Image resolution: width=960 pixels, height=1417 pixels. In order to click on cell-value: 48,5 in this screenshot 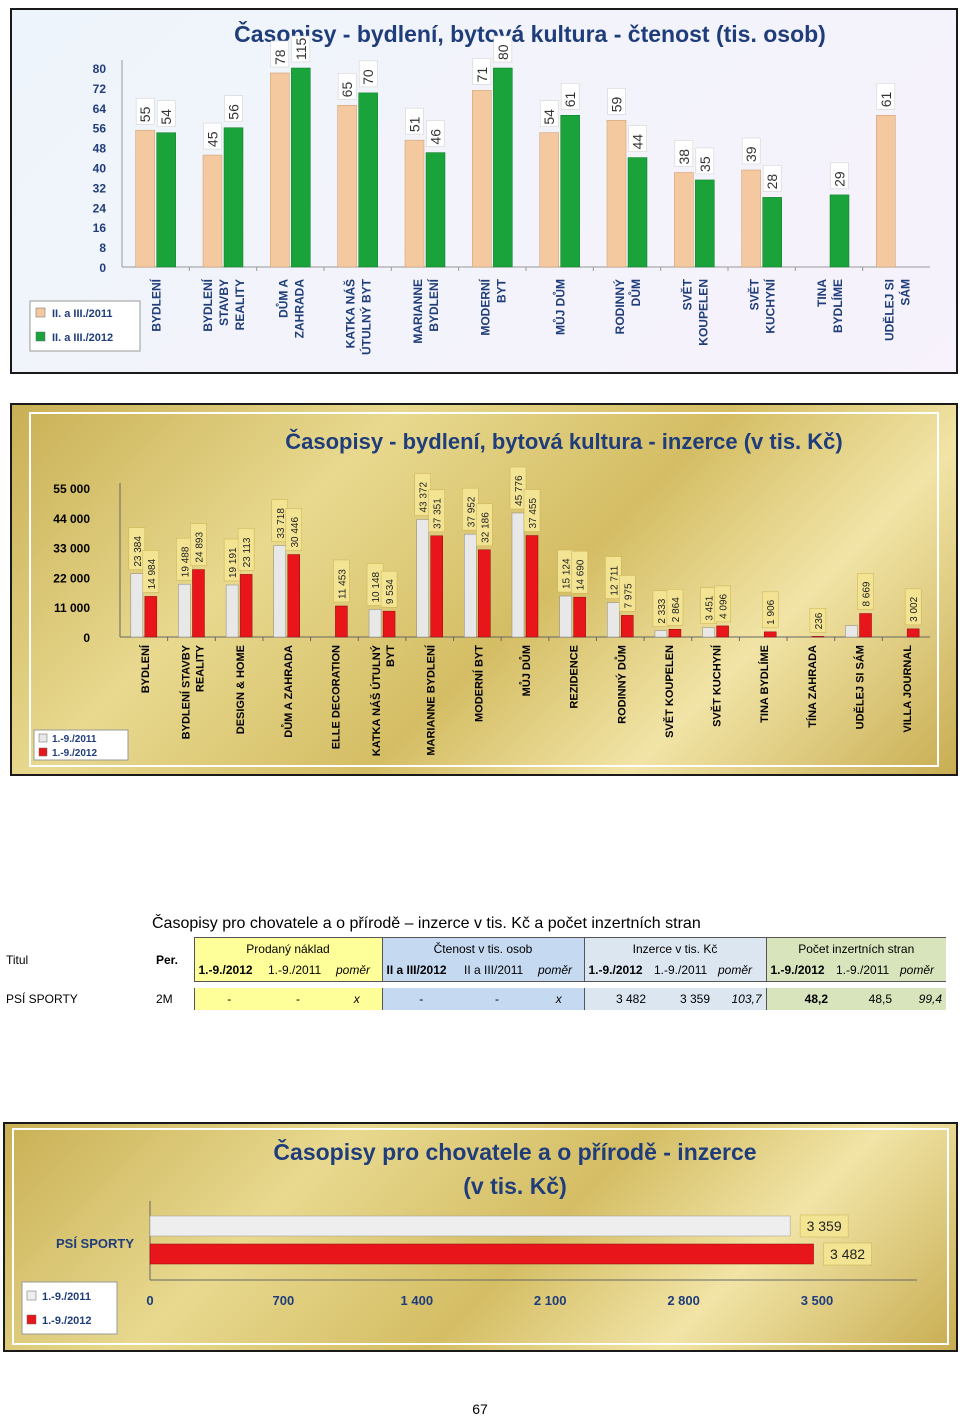, I will do `click(864, 998)`.